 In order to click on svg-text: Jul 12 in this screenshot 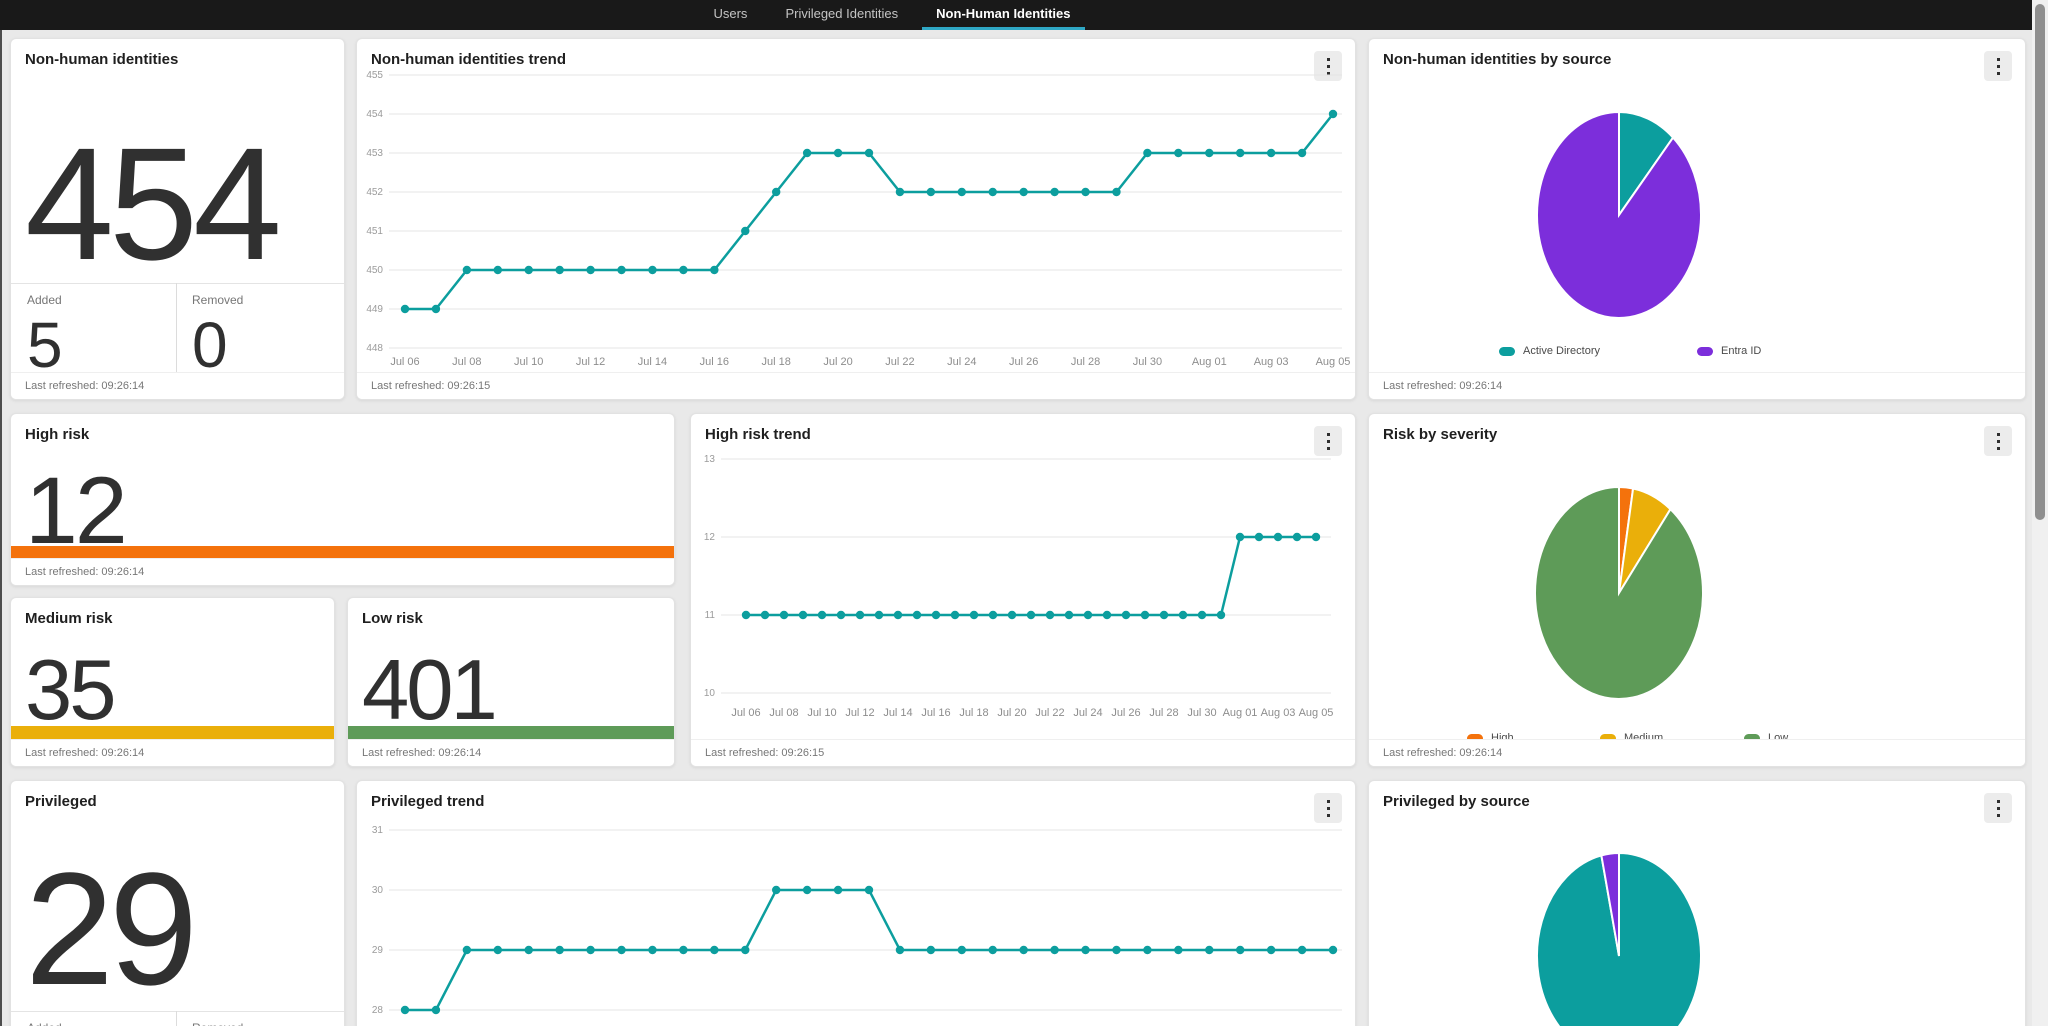, I will do `click(859, 713)`.